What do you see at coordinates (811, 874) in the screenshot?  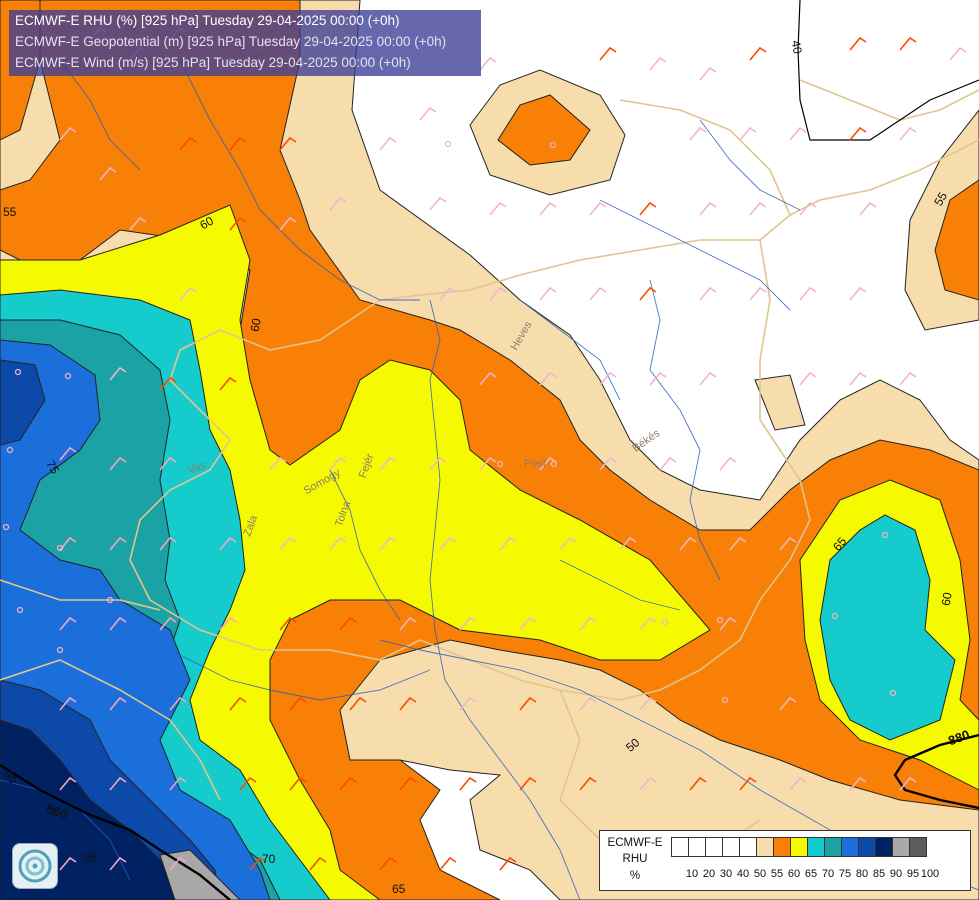 I see `legend-tick-label: 65` at bounding box center [811, 874].